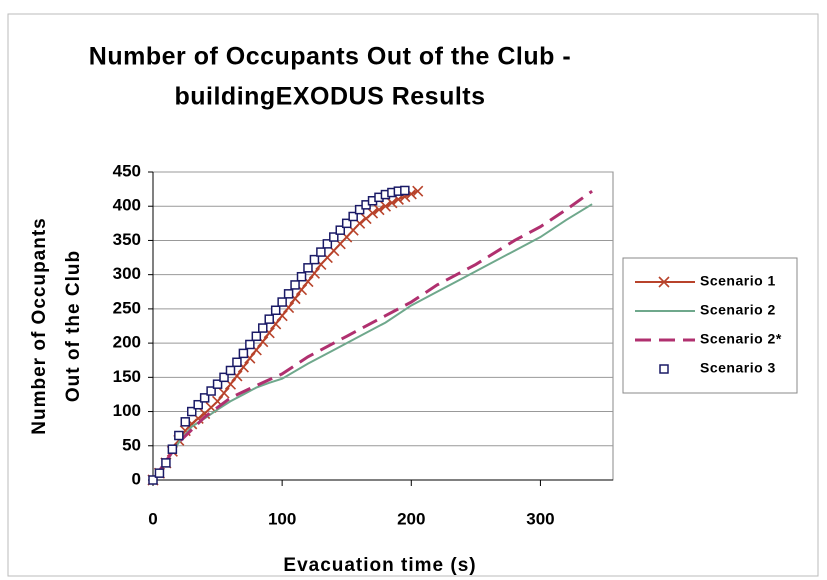  What do you see at coordinates (73, 326) in the screenshot?
I see `y-axis-label: Out of the Club` at bounding box center [73, 326].